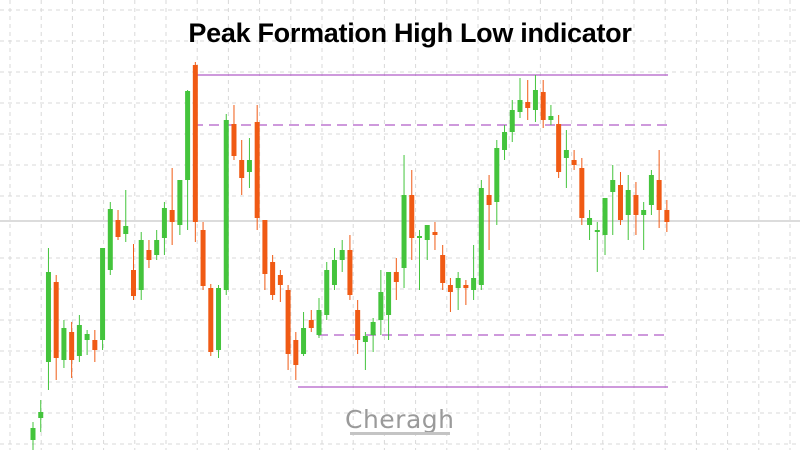 The height and width of the screenshot is (455, 800). I want to click on watermark-logo: Cheragh, so click(400, 419).